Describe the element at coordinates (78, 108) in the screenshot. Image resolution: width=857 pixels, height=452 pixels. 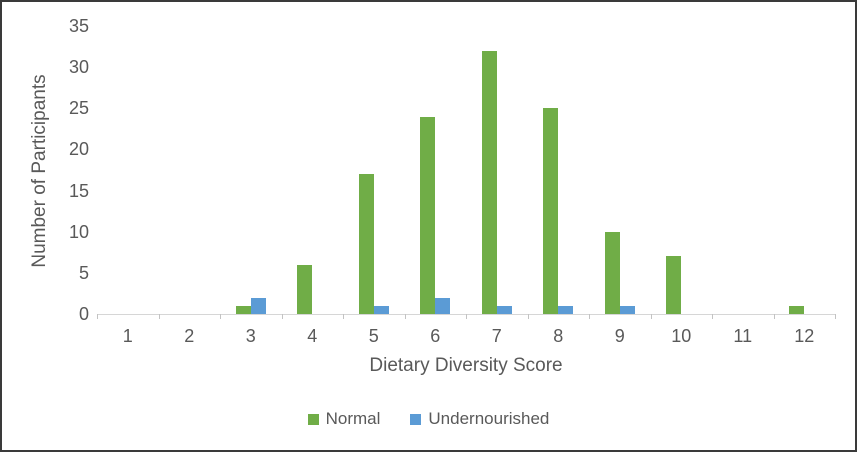
I see `y-tick-label-25: 25` at that location.